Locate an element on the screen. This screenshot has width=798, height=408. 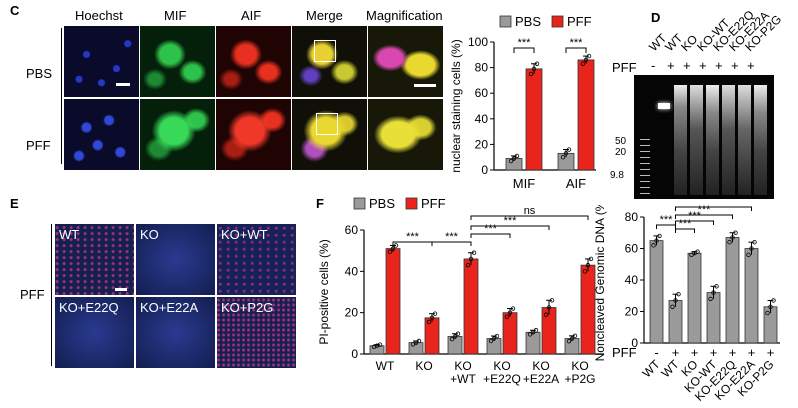
tile-label-wt: WT is located at coordinates (69, 234).